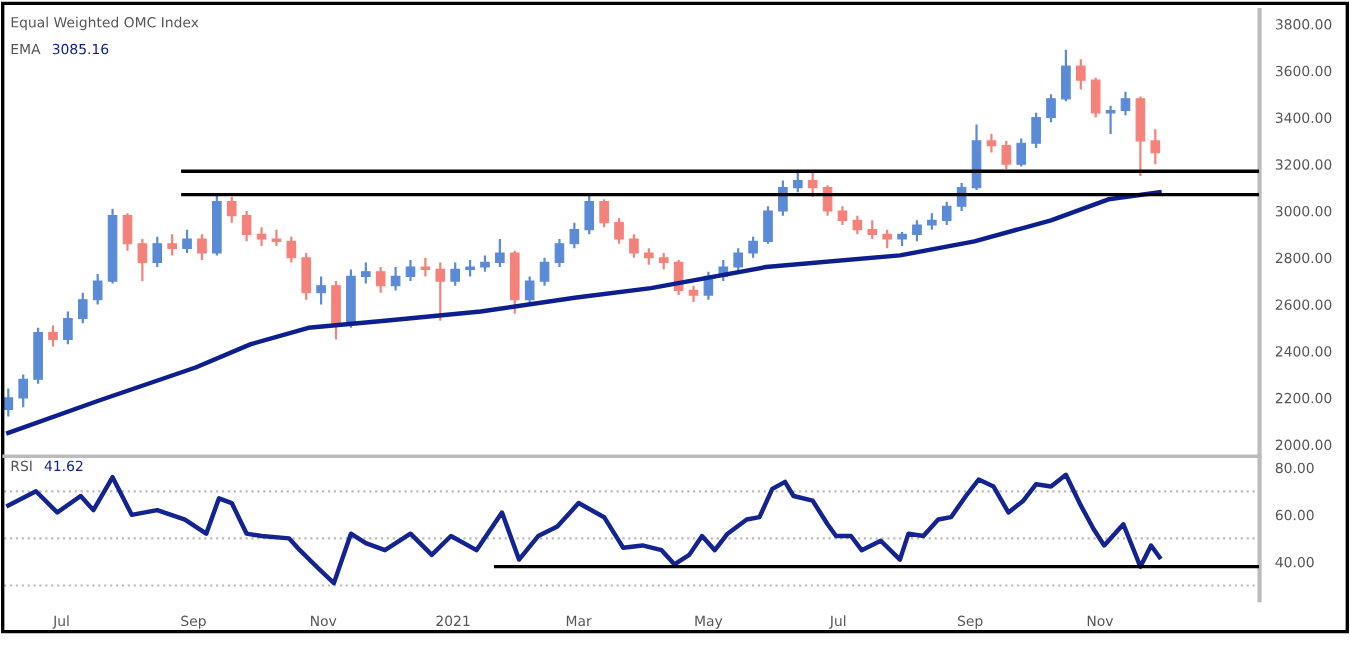 This screenshot has width=1350, height=672. Describe the element at coordinates (584, 529) in the screenshot. I see `line-series` at that location.